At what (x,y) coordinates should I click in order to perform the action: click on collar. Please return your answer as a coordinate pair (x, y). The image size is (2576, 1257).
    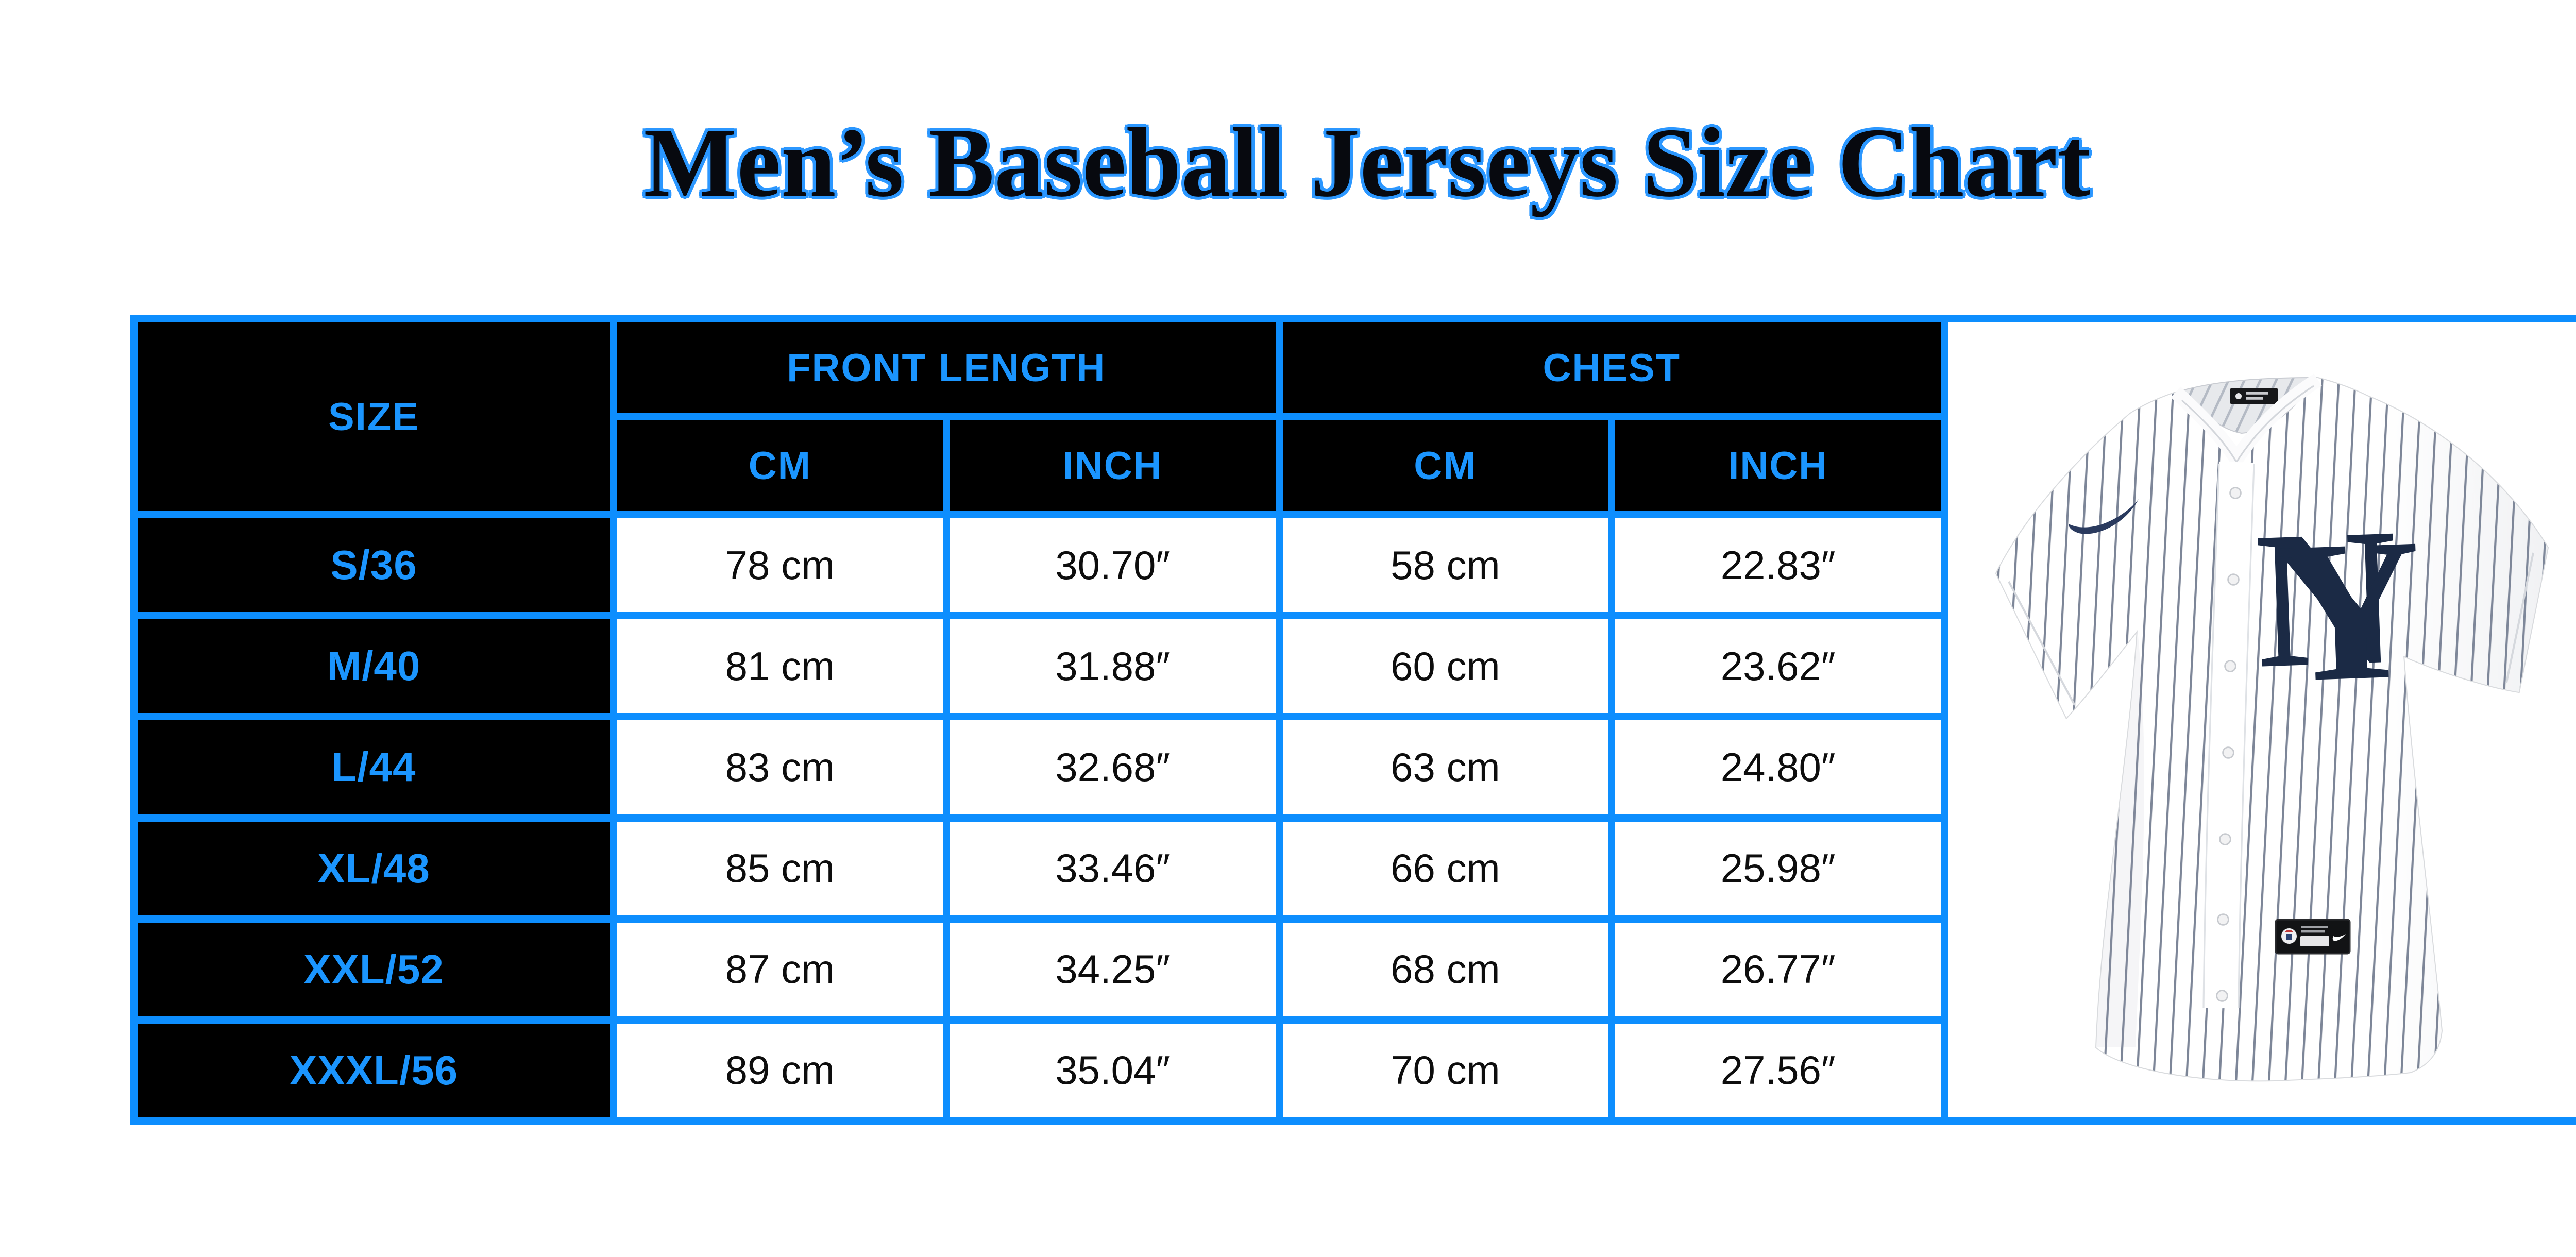
    Looking at the image, I should click on (2246, 423).